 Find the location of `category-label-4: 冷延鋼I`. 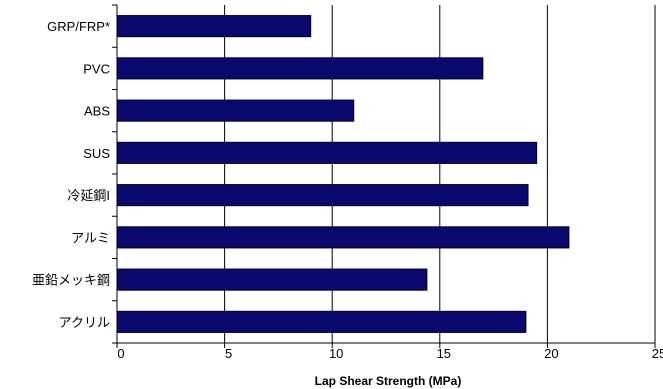

category-label-4: 冷延鋼I is located at coordinates (88, 195).